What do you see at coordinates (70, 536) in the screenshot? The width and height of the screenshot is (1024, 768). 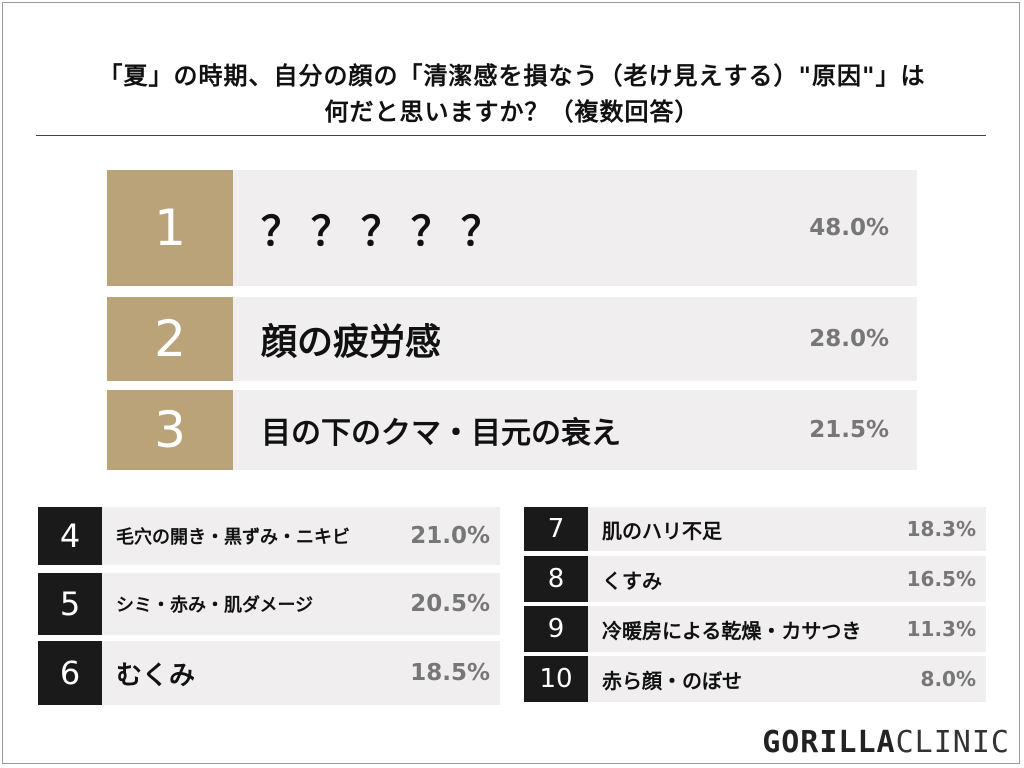 I see `rank-number-4: 4` at bounding box center [70, 536].